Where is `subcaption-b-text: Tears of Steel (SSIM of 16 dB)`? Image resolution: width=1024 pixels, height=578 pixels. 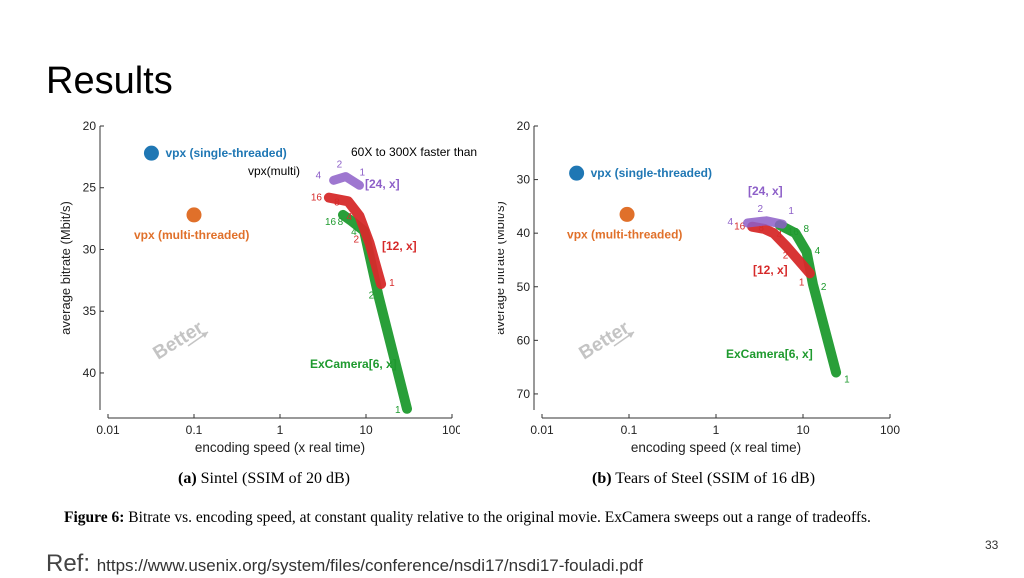
subcaption-b-text: Tears of Steel (SSIM of 16 dB) is located at coordinates (715, 478).